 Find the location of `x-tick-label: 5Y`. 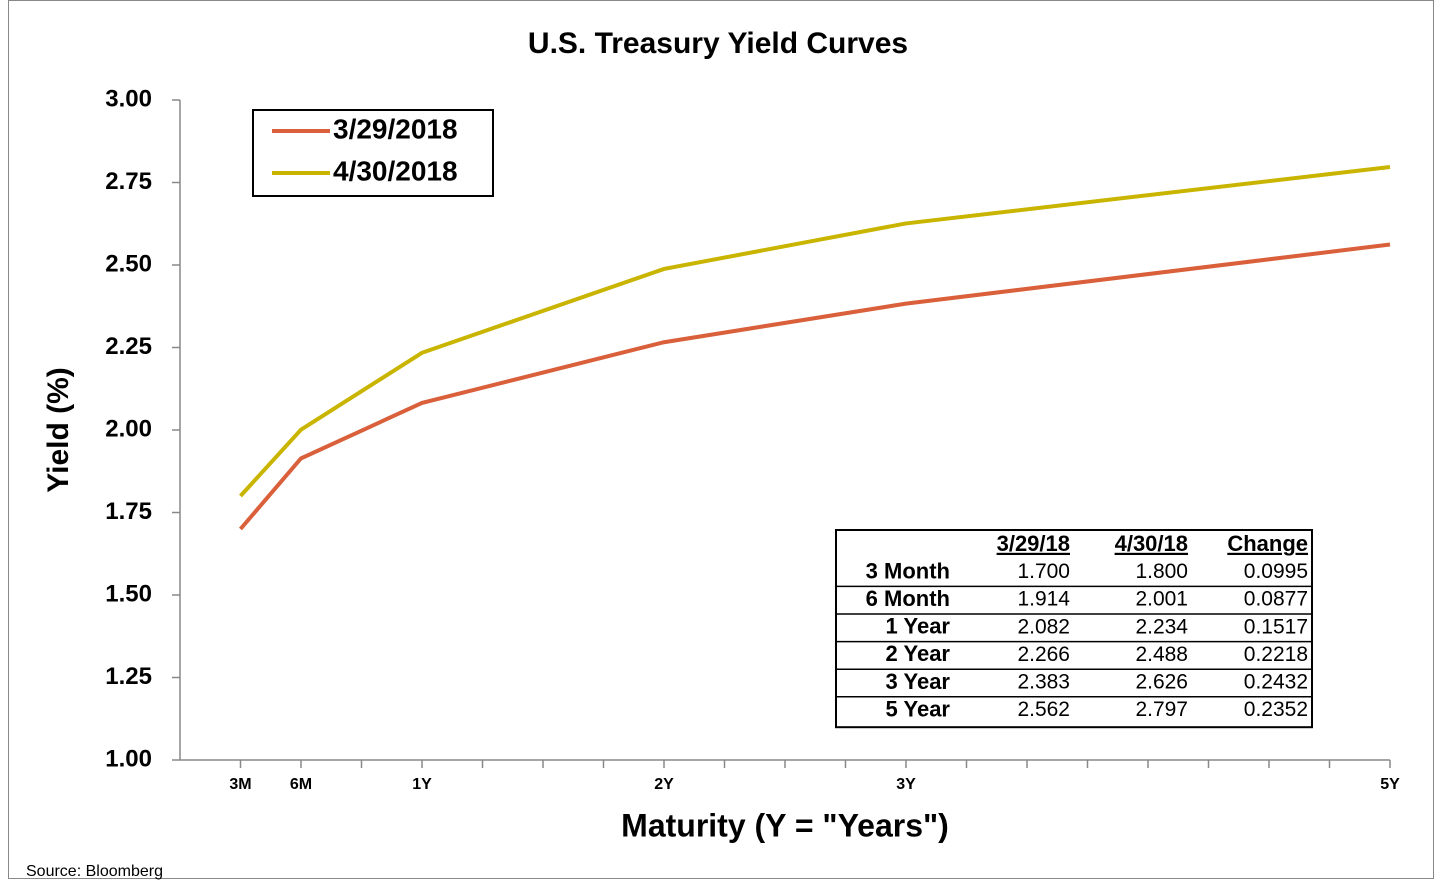

x-tick-label: 5Y is located at coordinates (1390, 784).